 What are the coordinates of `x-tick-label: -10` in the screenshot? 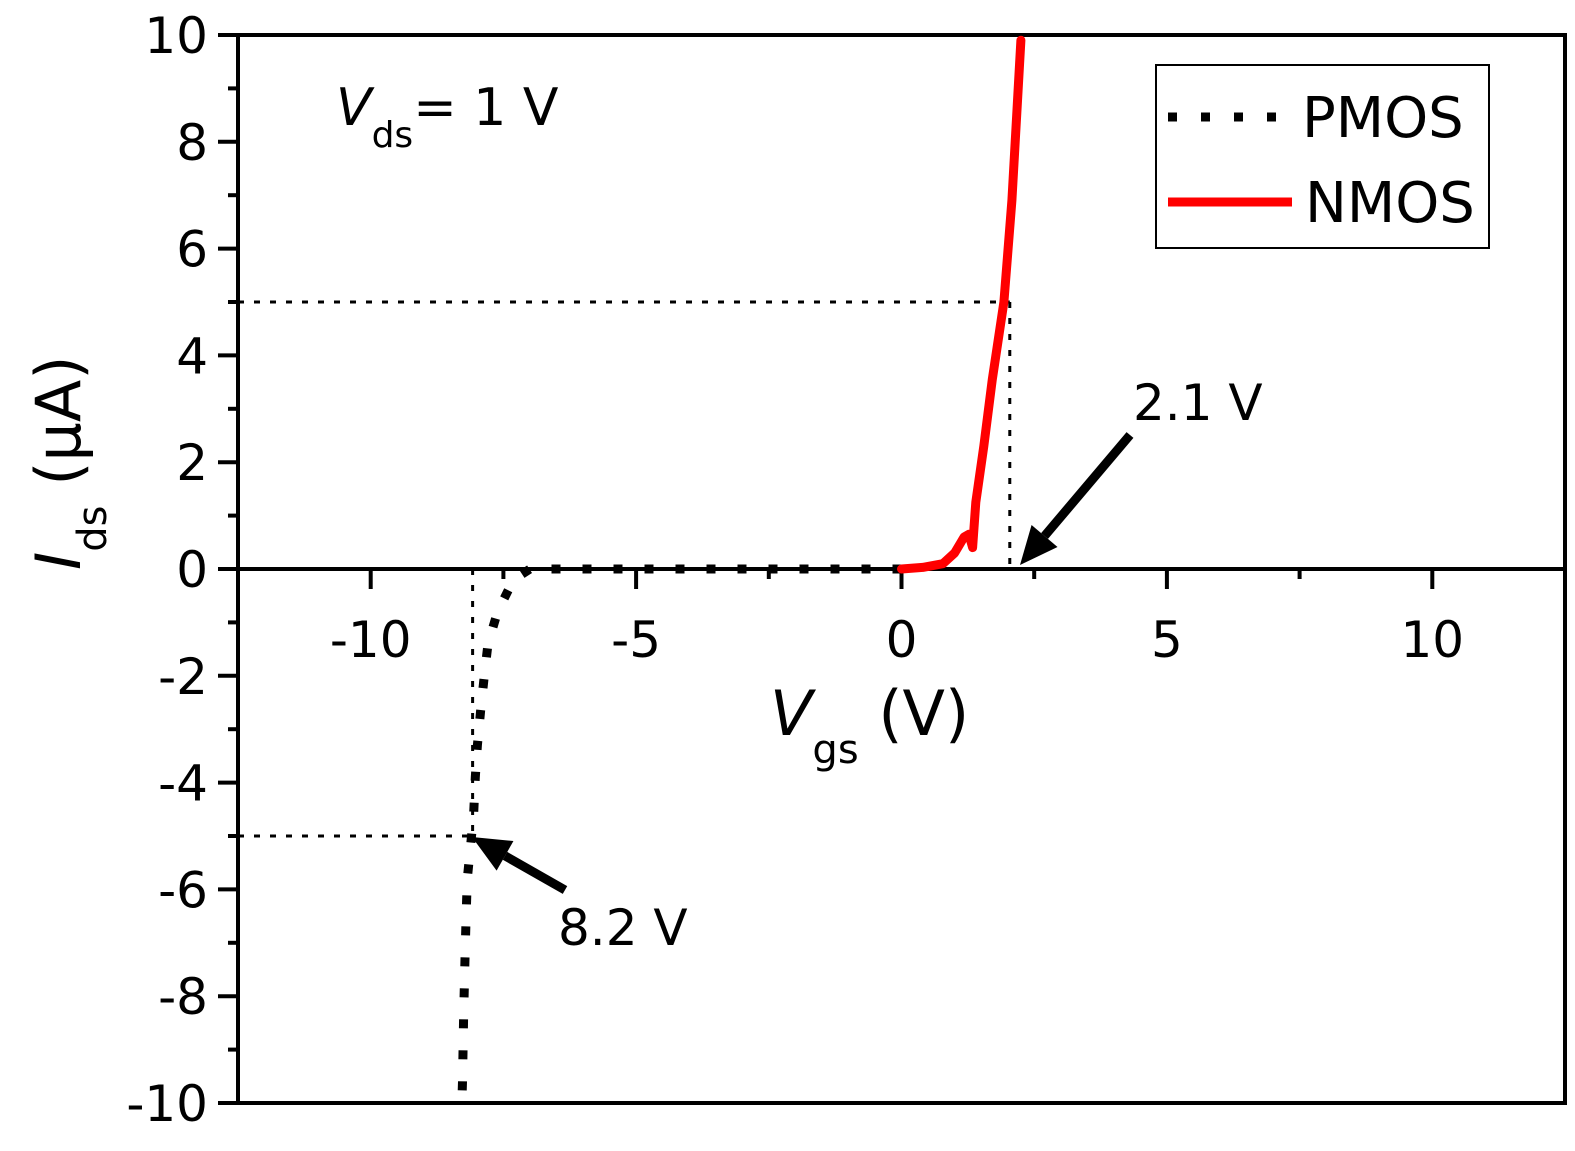 It's located at (371, 640).